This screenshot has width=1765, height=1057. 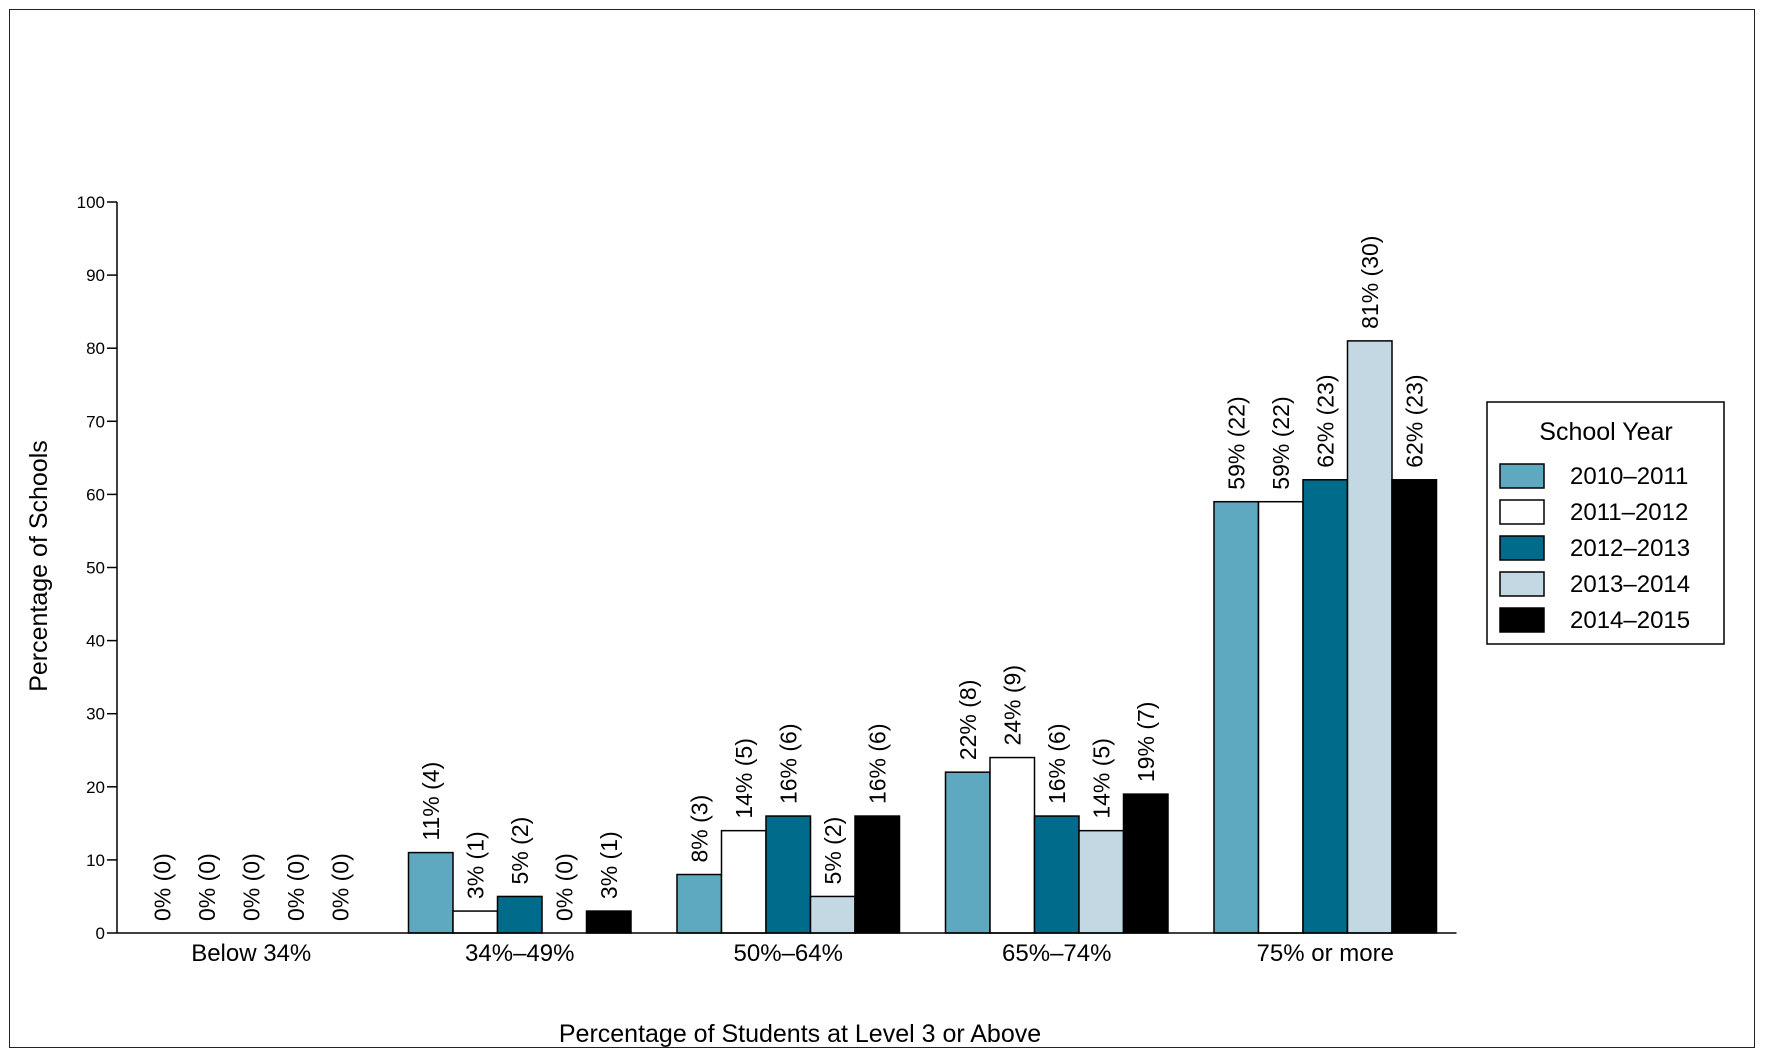 I want to click on bar-value-label: 22% (8), so click(x=968, y=720).